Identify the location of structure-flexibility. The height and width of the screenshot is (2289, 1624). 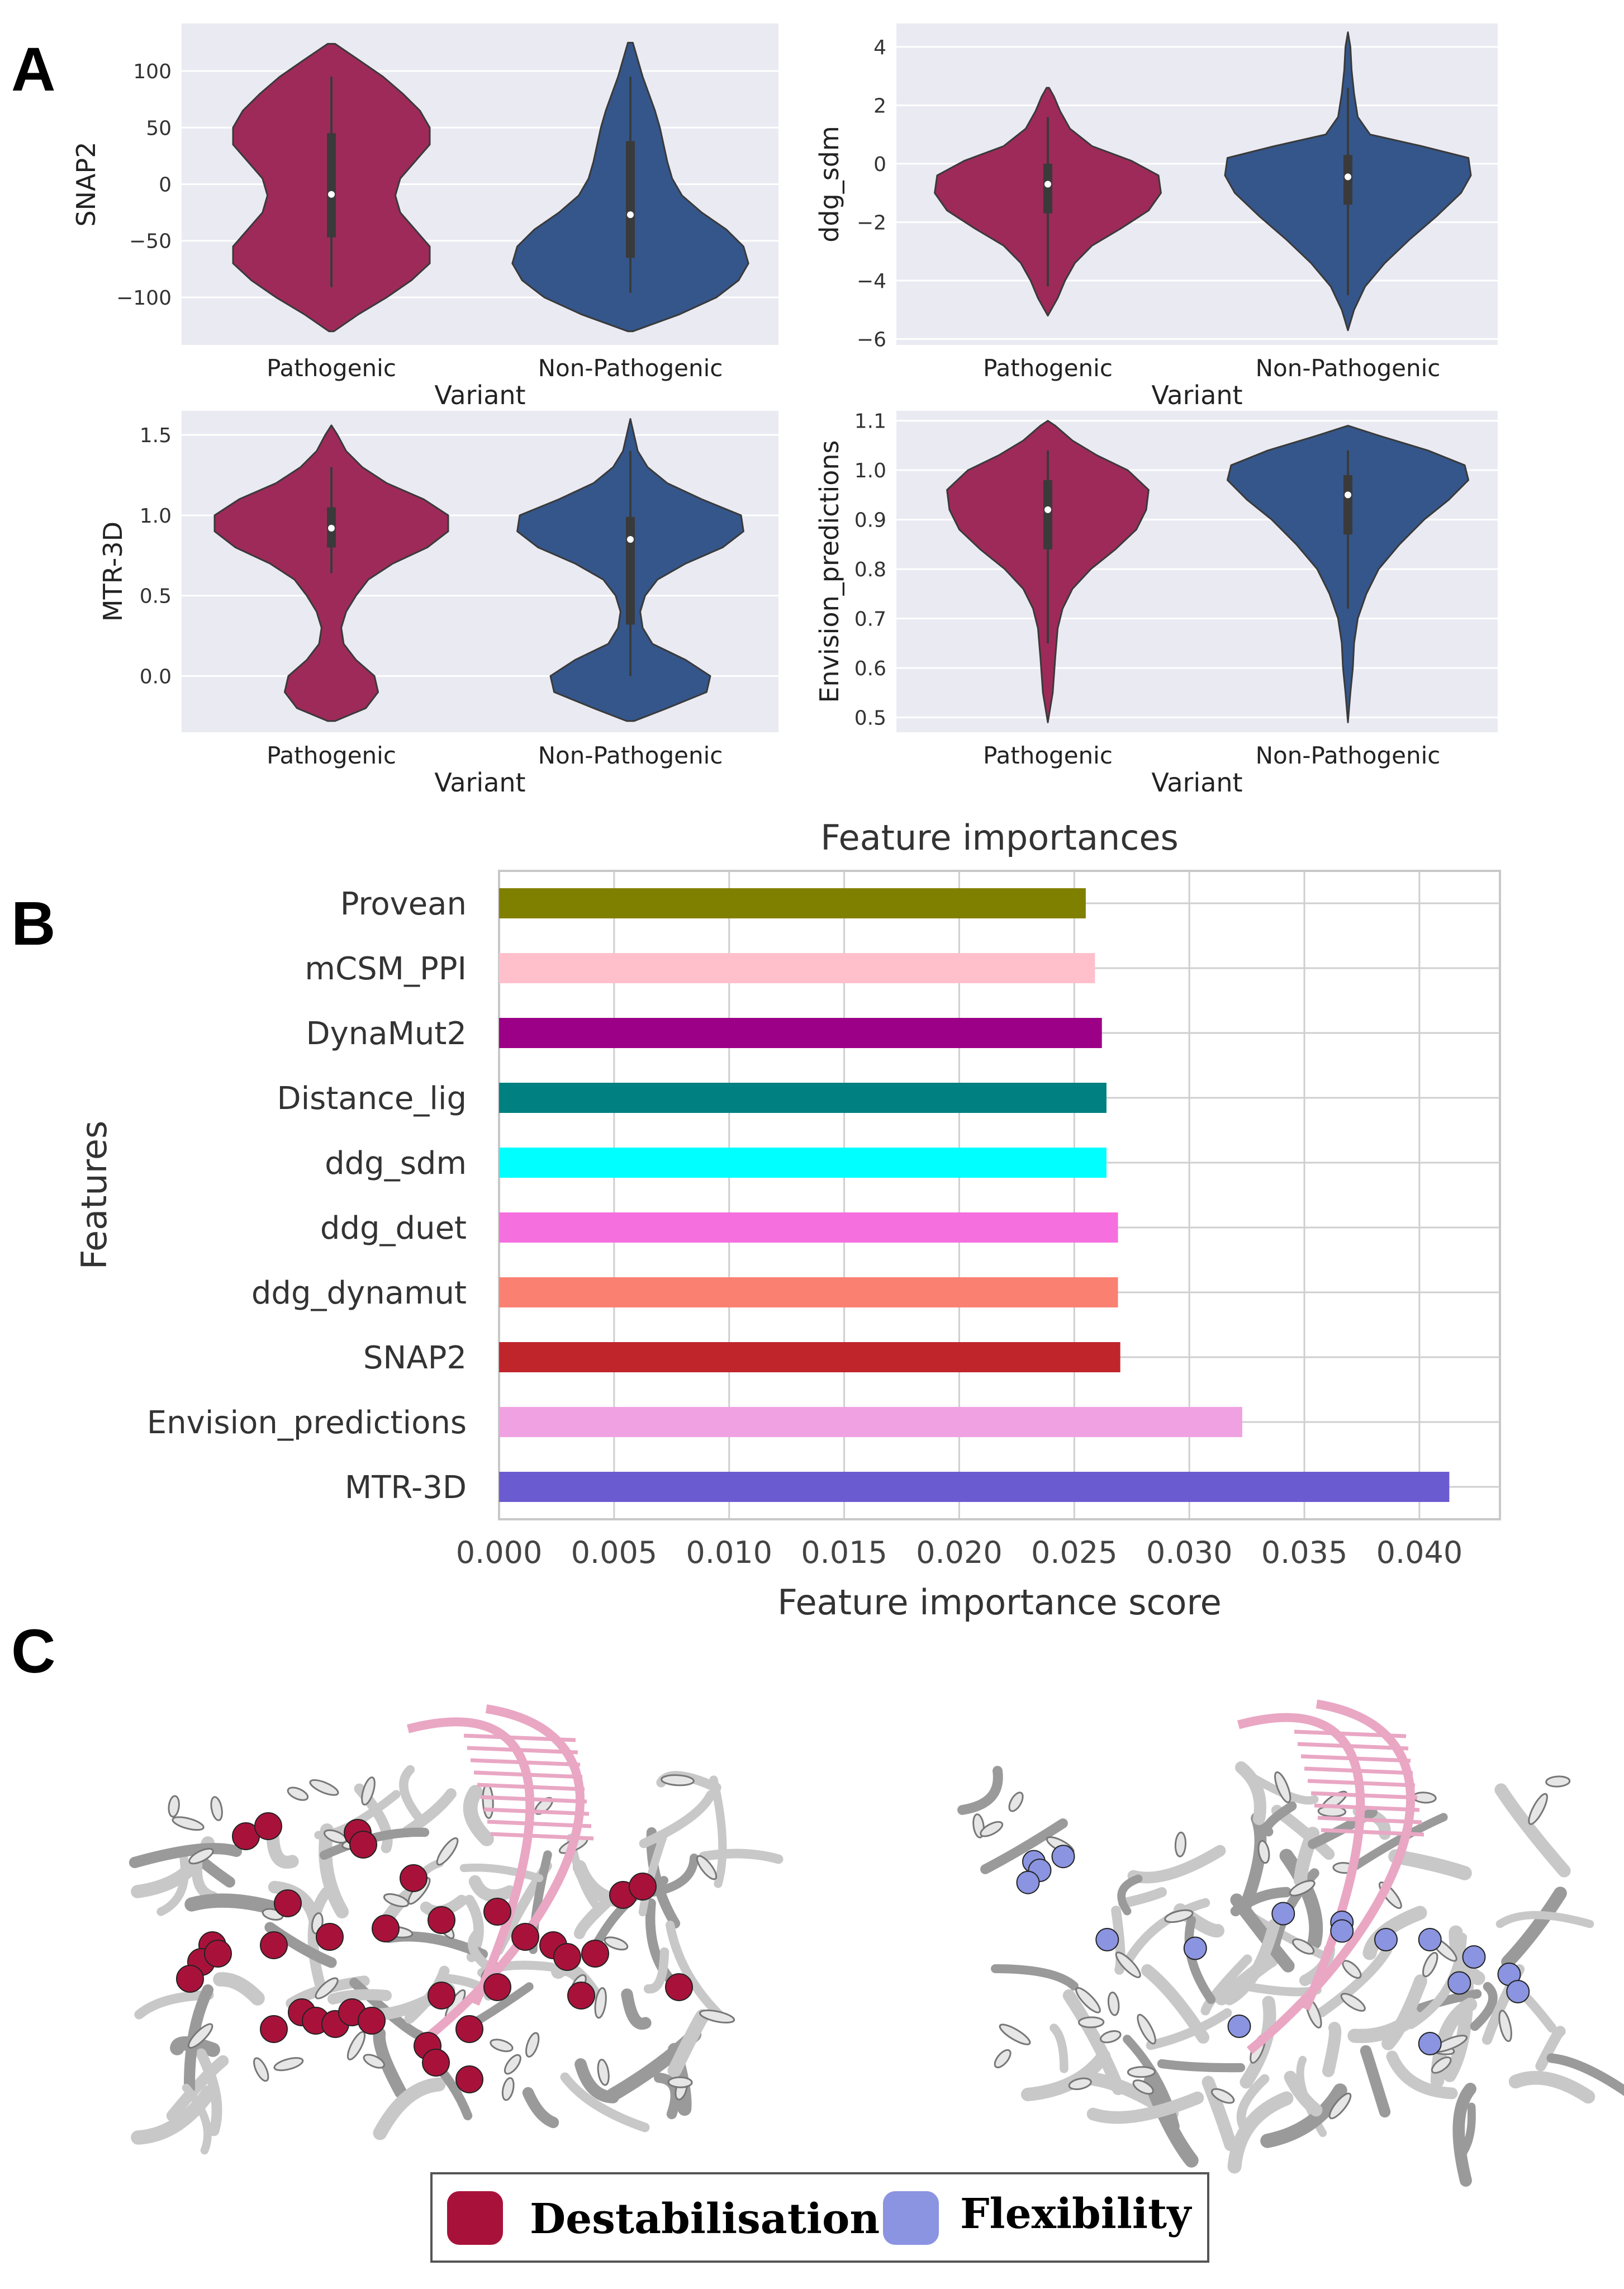
(1290, 1943).